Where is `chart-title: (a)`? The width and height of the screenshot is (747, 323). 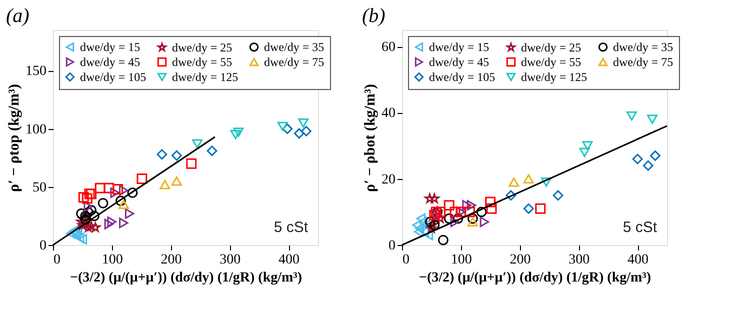
chart-title: (a) is located at coordinates (18, 16).